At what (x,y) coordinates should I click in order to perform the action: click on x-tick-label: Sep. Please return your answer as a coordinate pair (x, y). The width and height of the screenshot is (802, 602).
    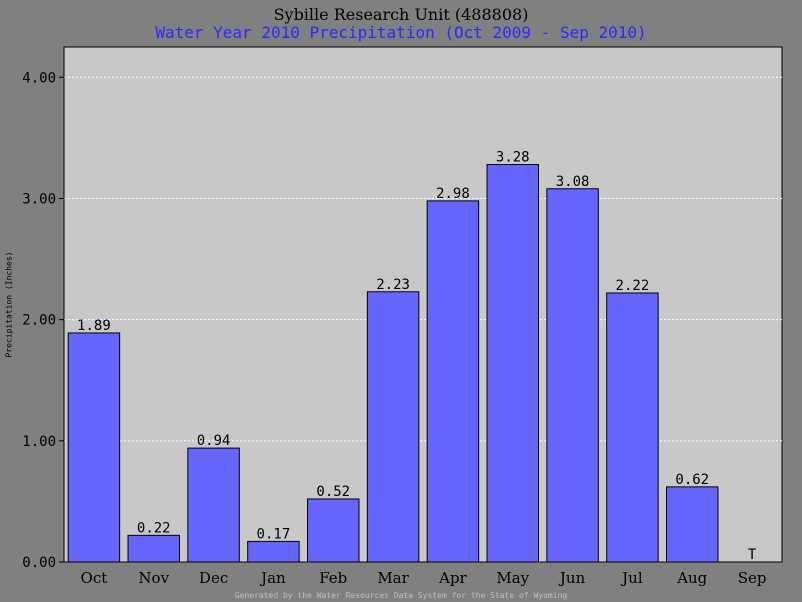
    Looking at the image, I should click on (752, 578).